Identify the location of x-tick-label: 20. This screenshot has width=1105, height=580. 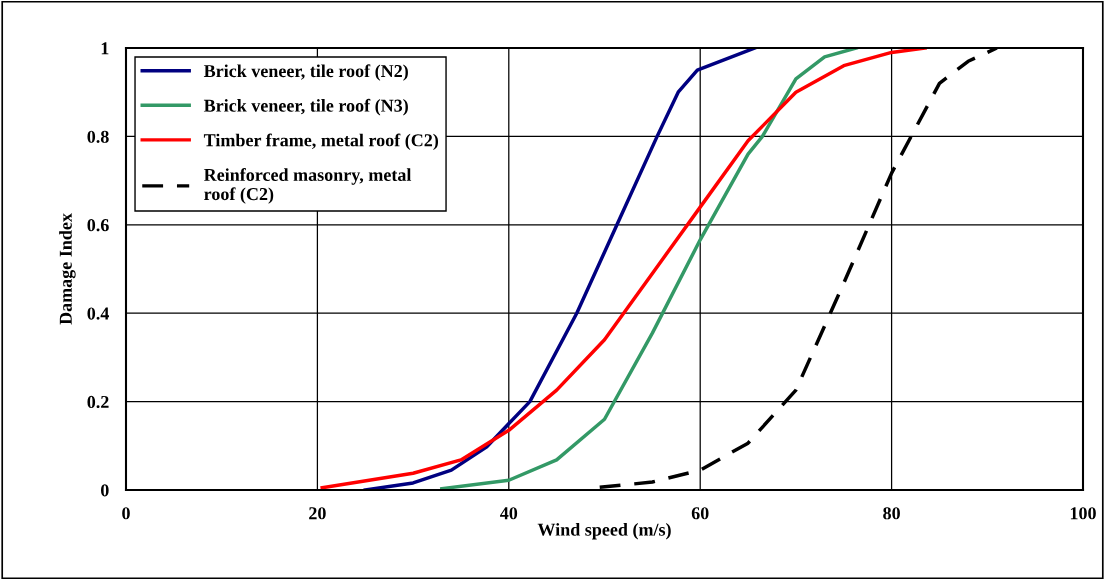
(317, 513).